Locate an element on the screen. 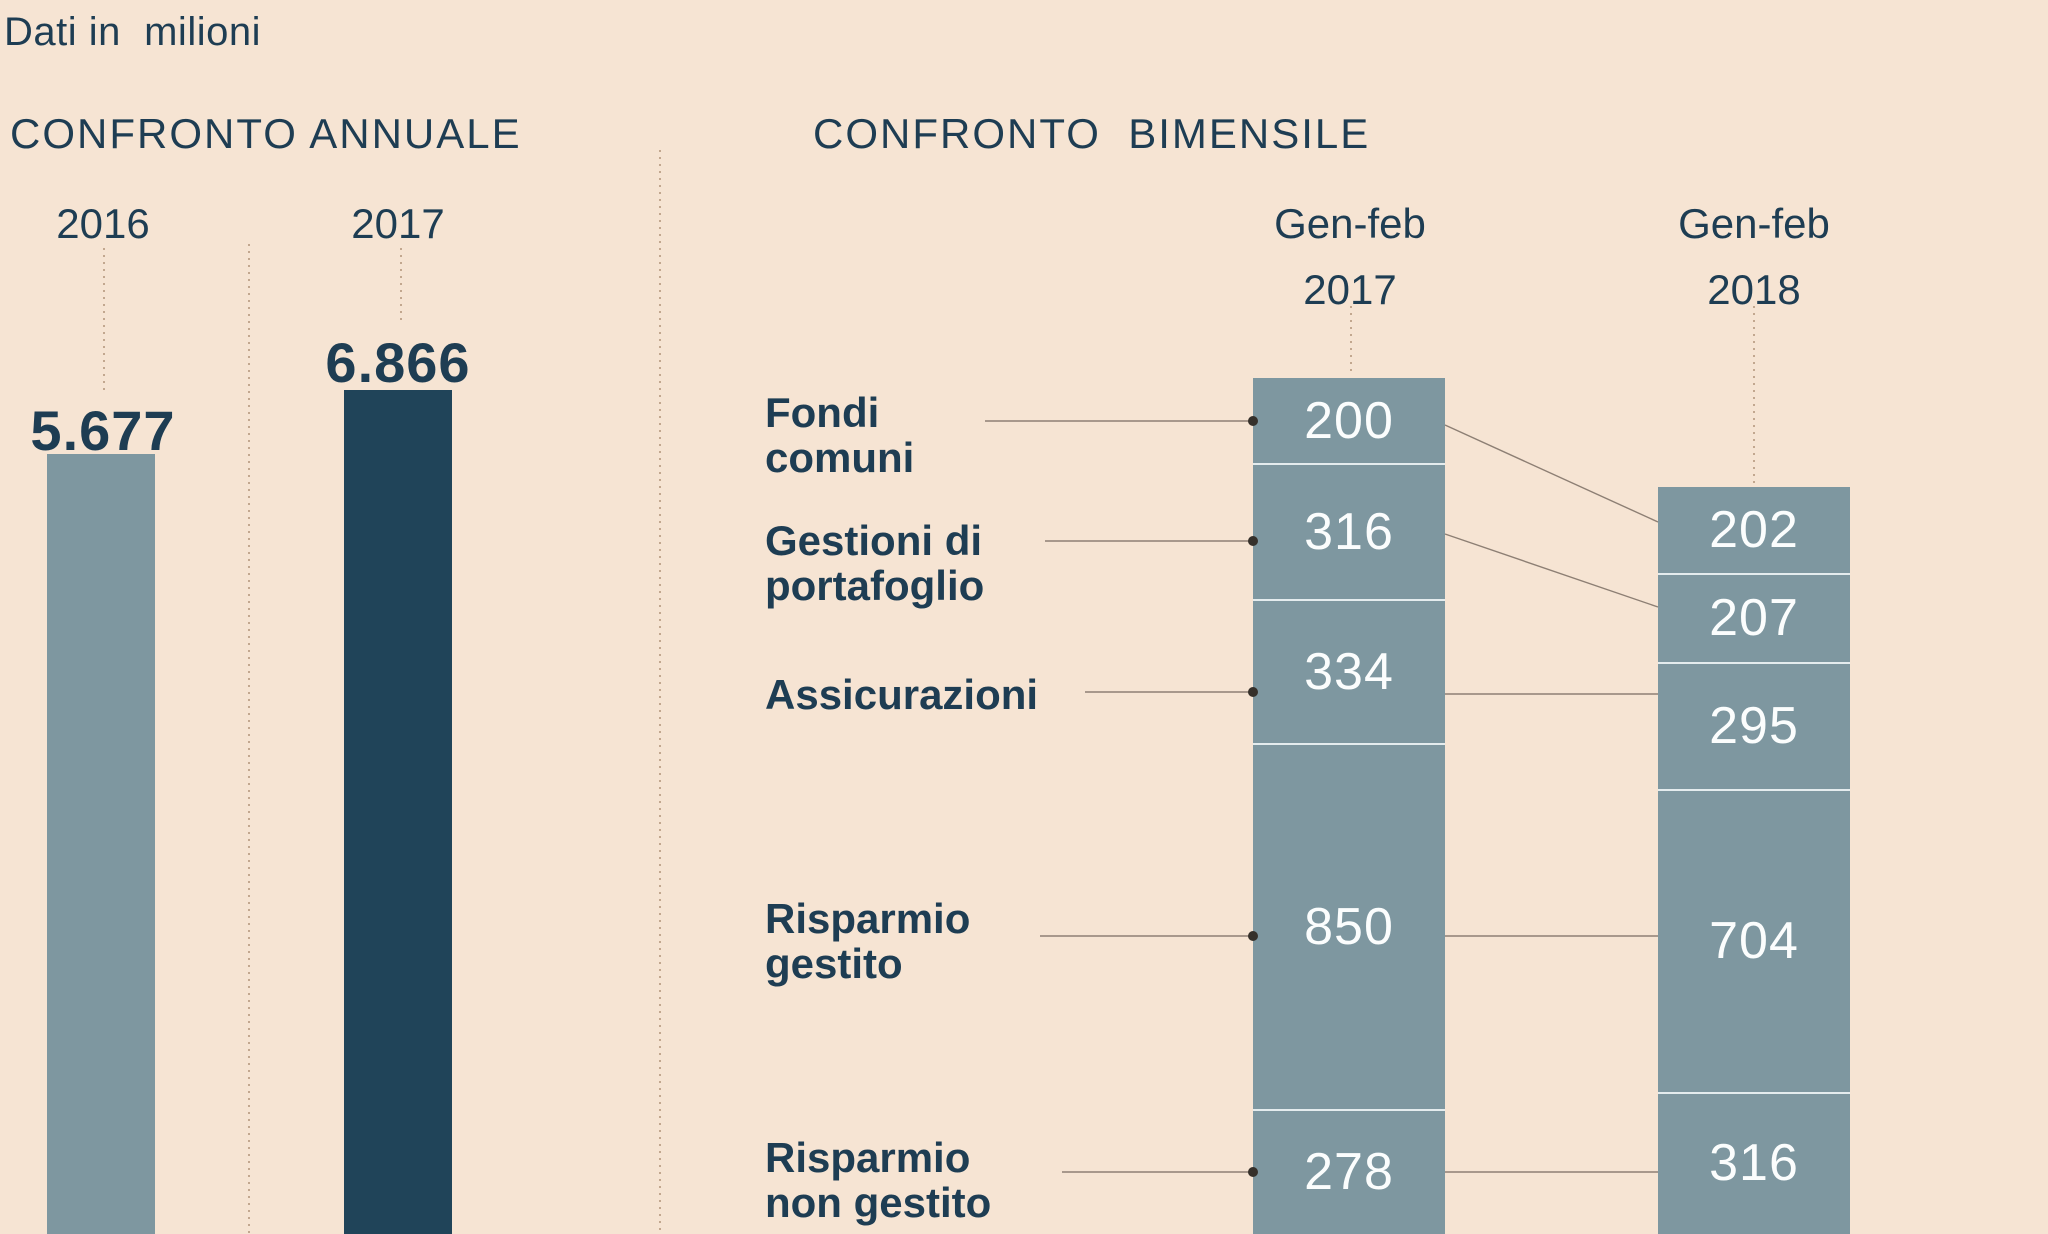 Image resolution: width=2048 pixels, height=1234 pixels. segment-value: 200 is located at coordinates (1349, 421).